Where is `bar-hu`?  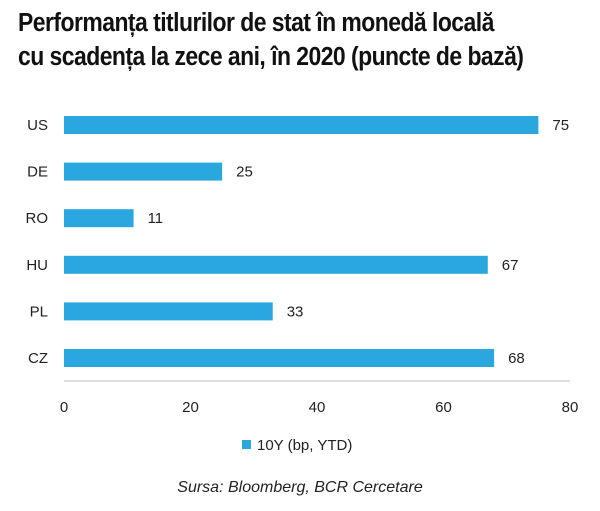
bar-hu is located at coordinates (276, 264).